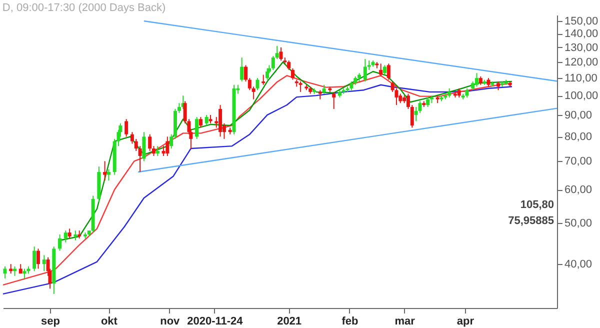  What do you see at coordinates (581, 34) in the screenshot?
I see `y-tick-label: 140,00` at bounding box center [581, 34].